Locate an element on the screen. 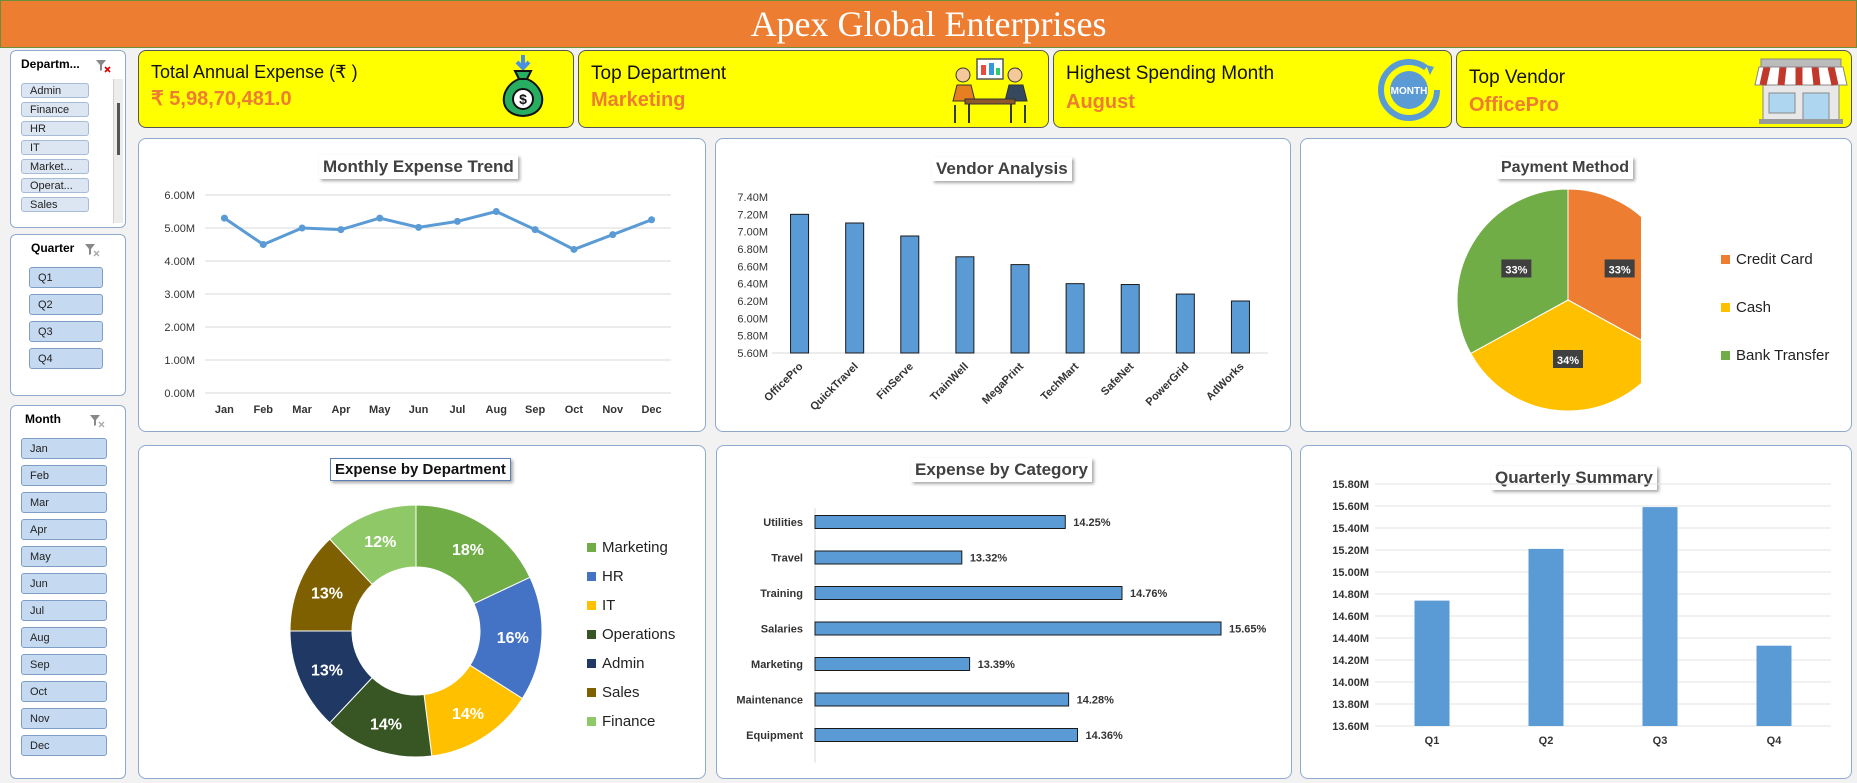 This screenshot has height=783, width=1857. month-slicer-item-apr: Apr is located at coordinates (64, 529).